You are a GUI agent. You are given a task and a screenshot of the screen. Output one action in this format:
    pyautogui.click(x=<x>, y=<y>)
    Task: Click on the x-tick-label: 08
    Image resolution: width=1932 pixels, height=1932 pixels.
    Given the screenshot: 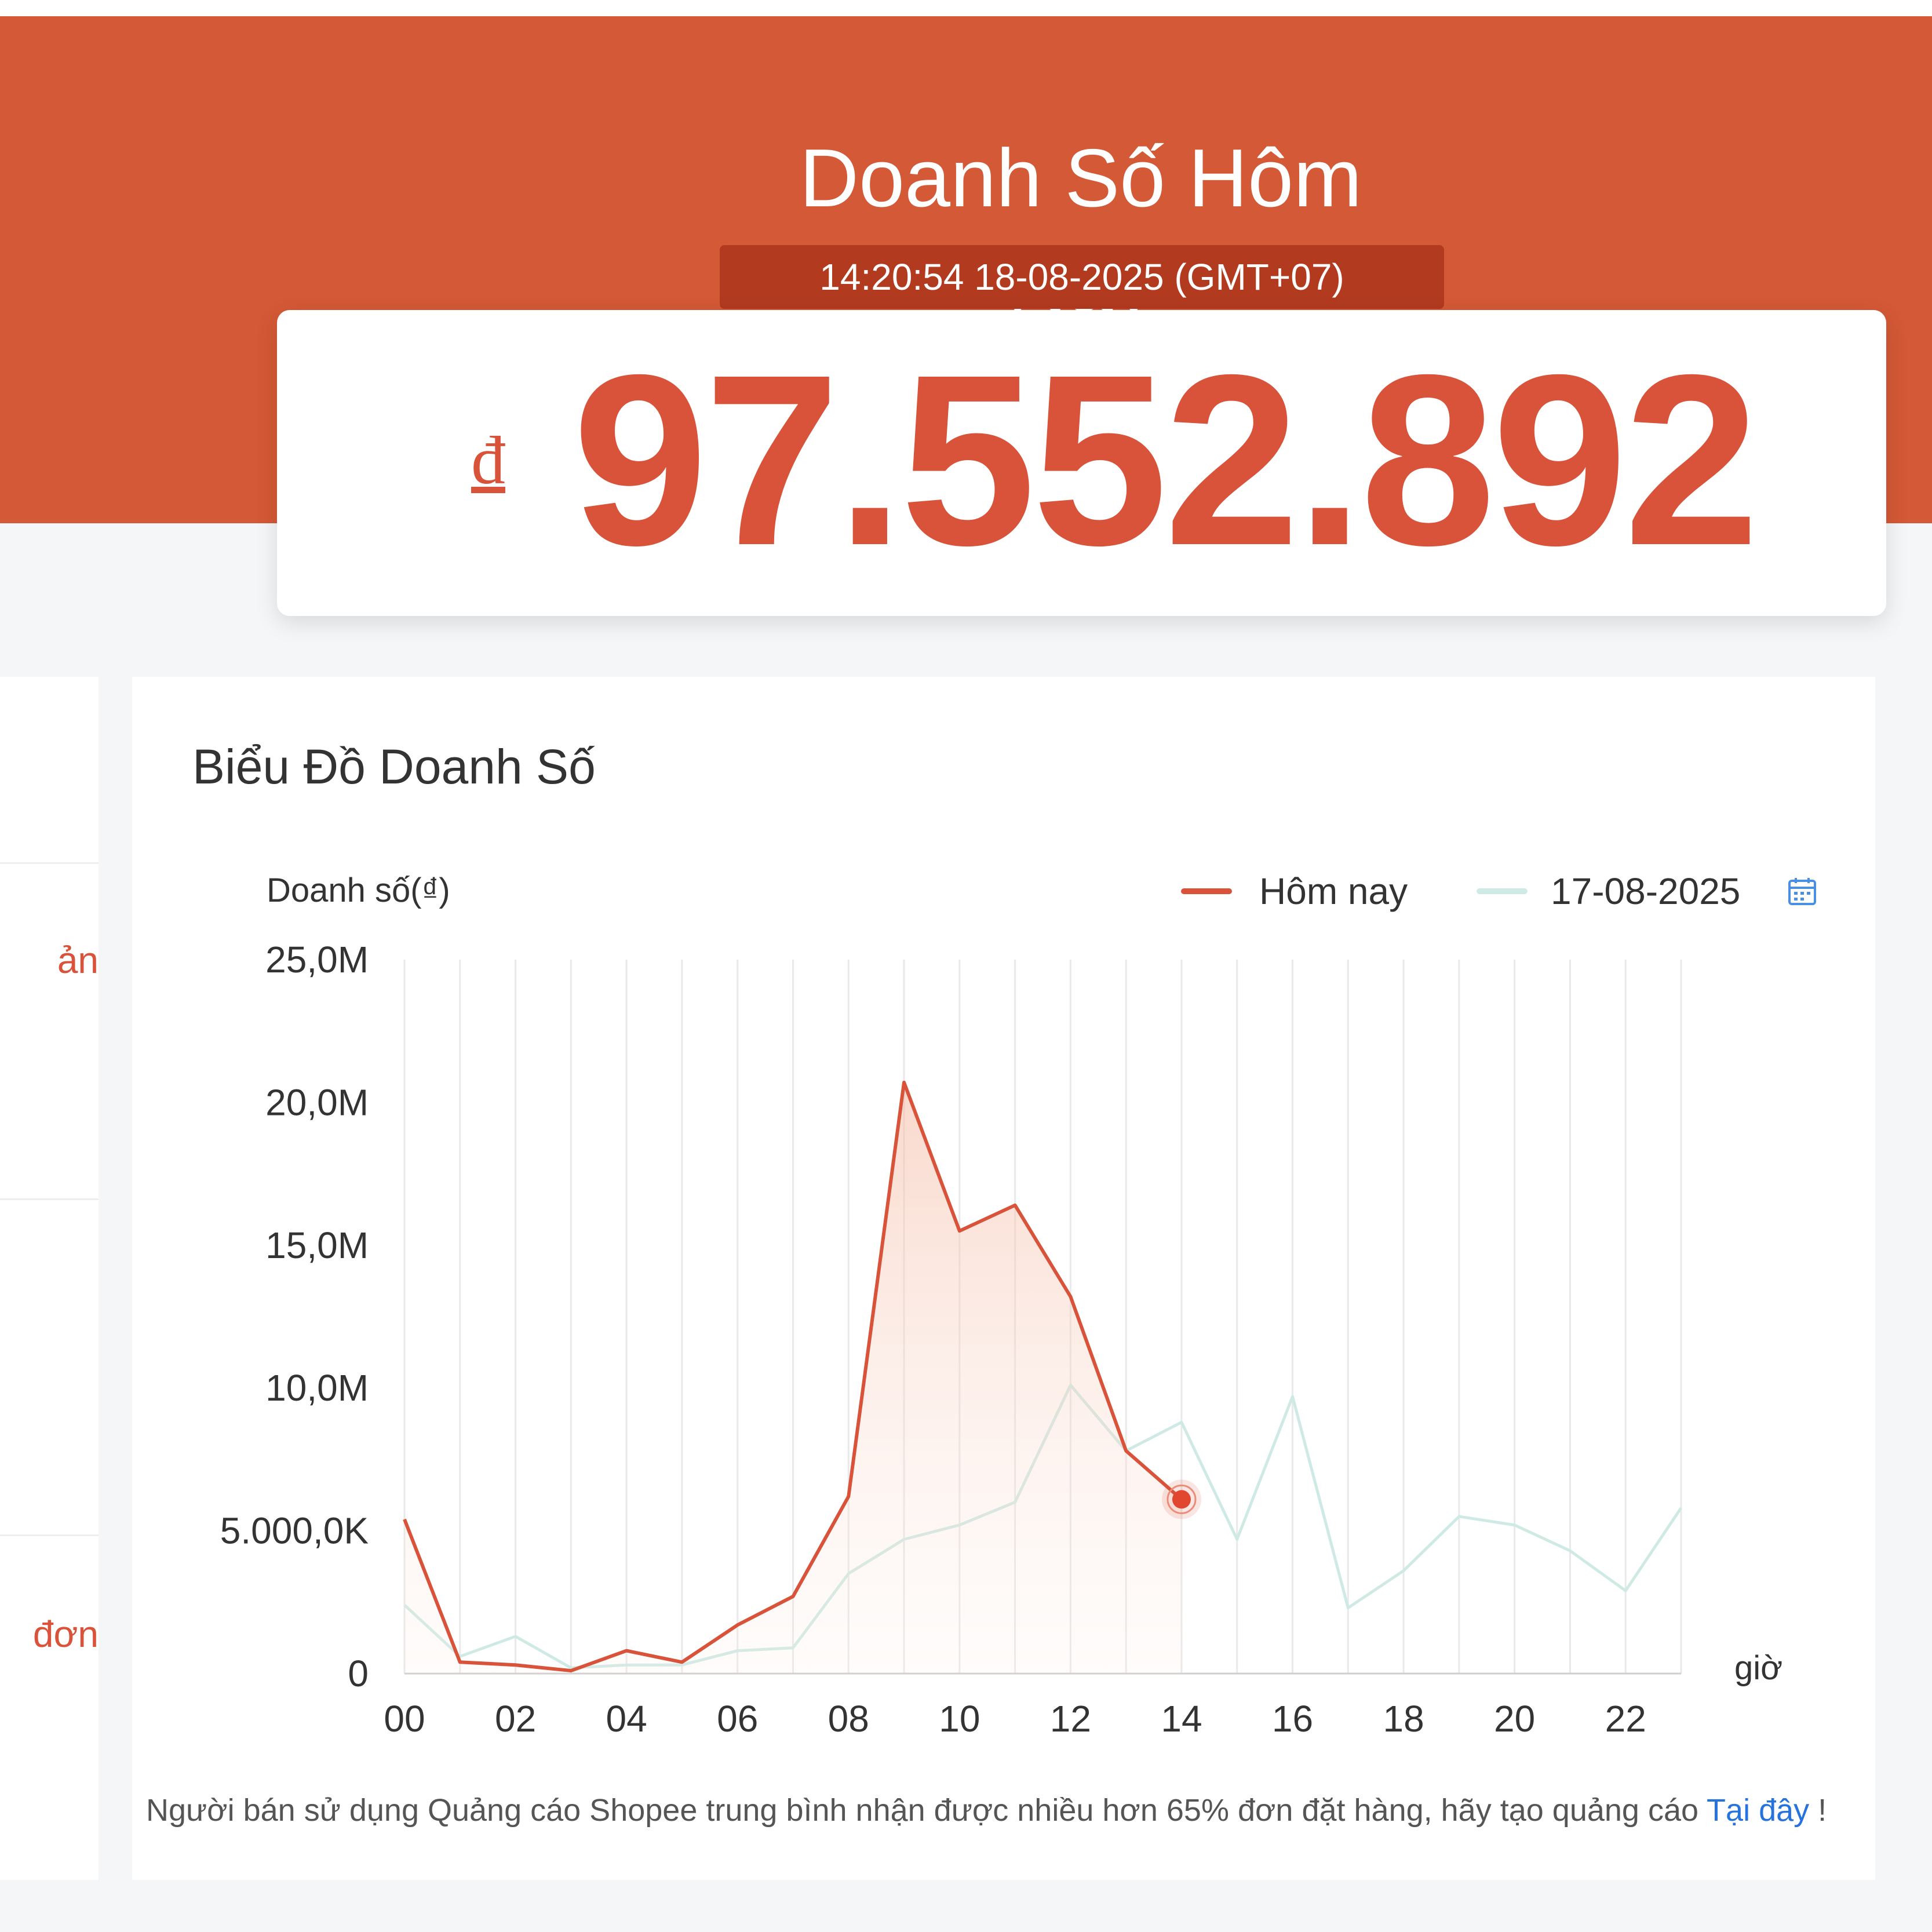 What is the action you would take?
    pyautogui.click(x=849, y=1719)
    